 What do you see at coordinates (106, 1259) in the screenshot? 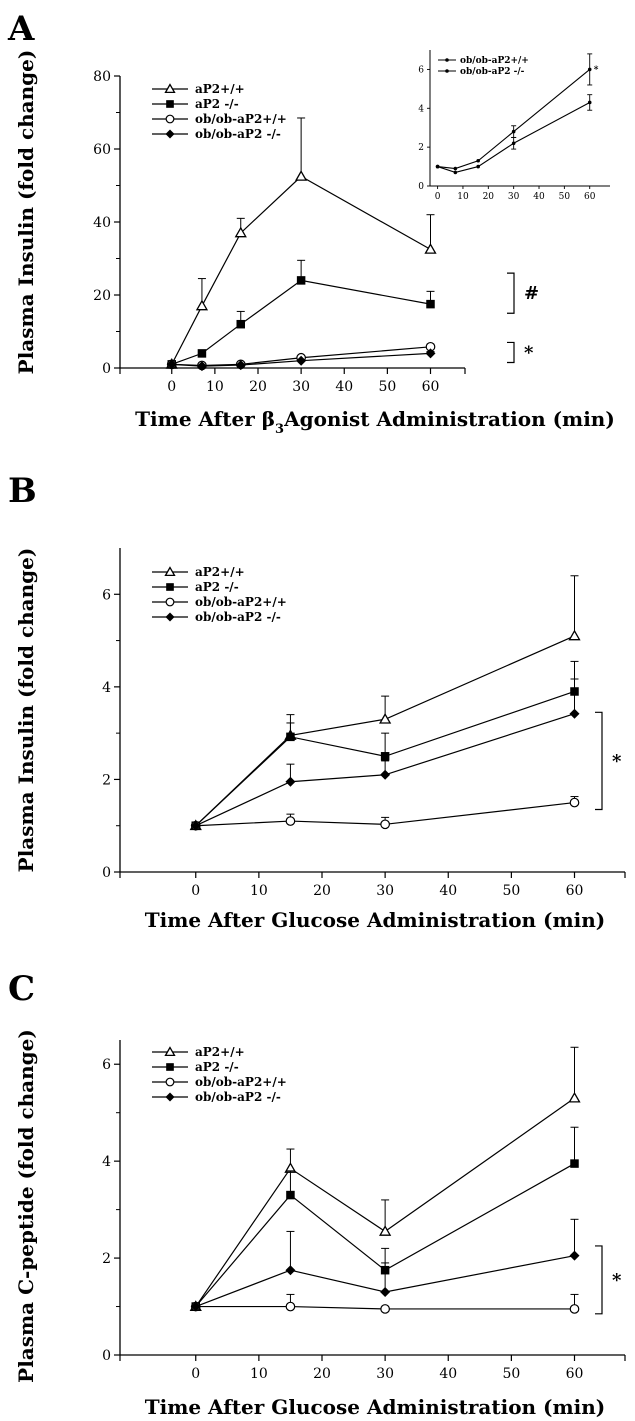
I see `y-tick-label: 2` at bounding box center [106, 1259].